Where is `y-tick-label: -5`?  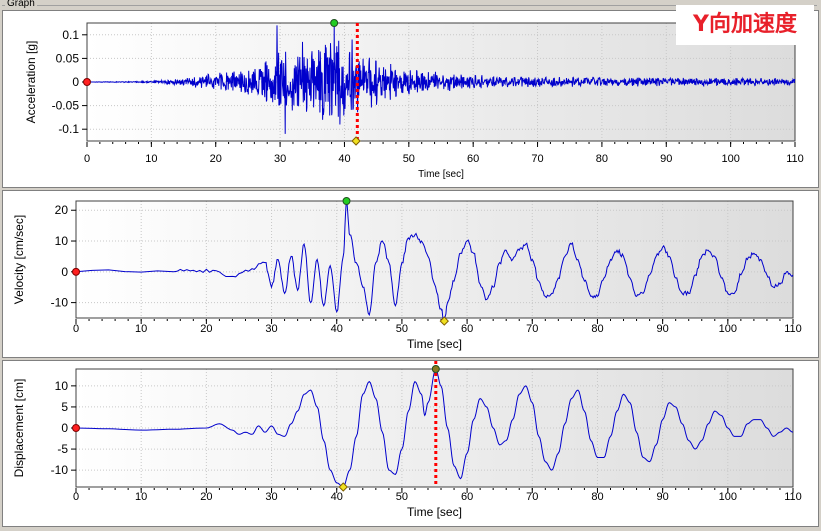 y-tick-label: -5 is located at coordinates (62, 449).